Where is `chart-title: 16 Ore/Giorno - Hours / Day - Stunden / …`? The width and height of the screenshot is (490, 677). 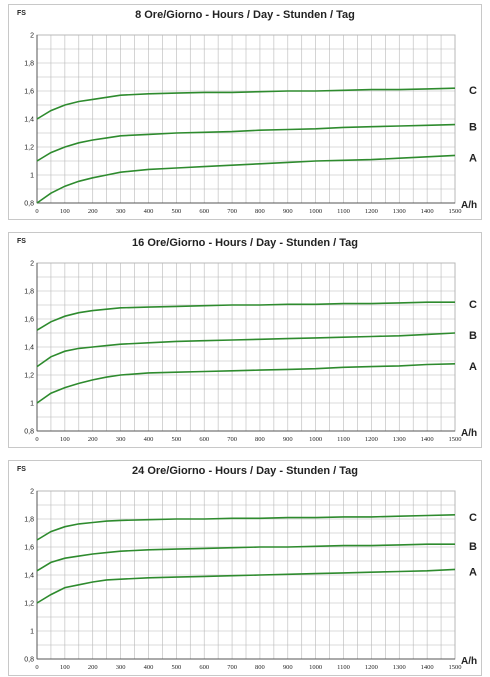 chart-title: 16 Ore/Giorno - Hours / Day - Stunden / … is located at coordinates (245, 243).